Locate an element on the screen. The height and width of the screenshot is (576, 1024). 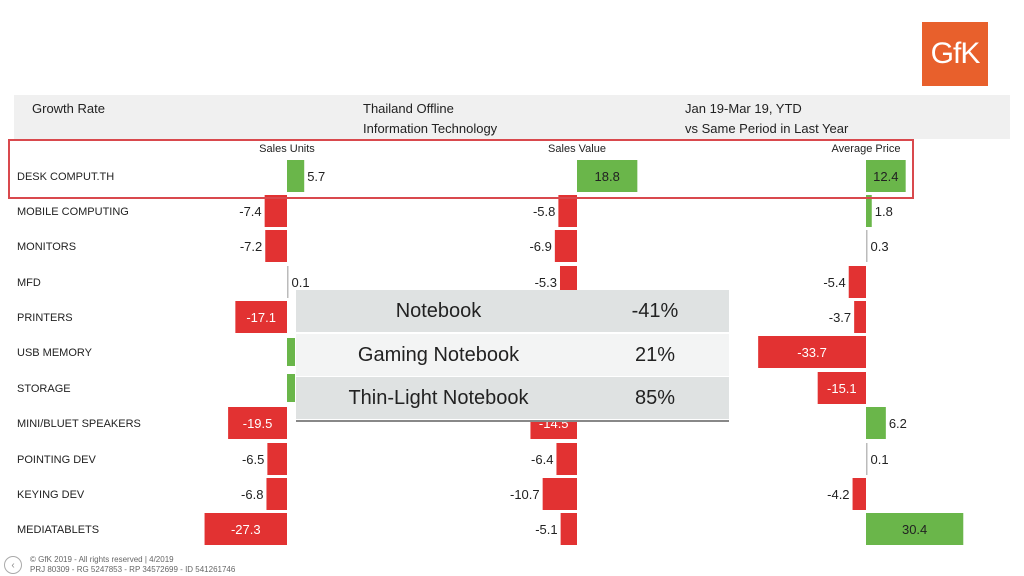
header-period-line1: Jan 19-Mar 19, YTD is located at coordinates (743, 108).